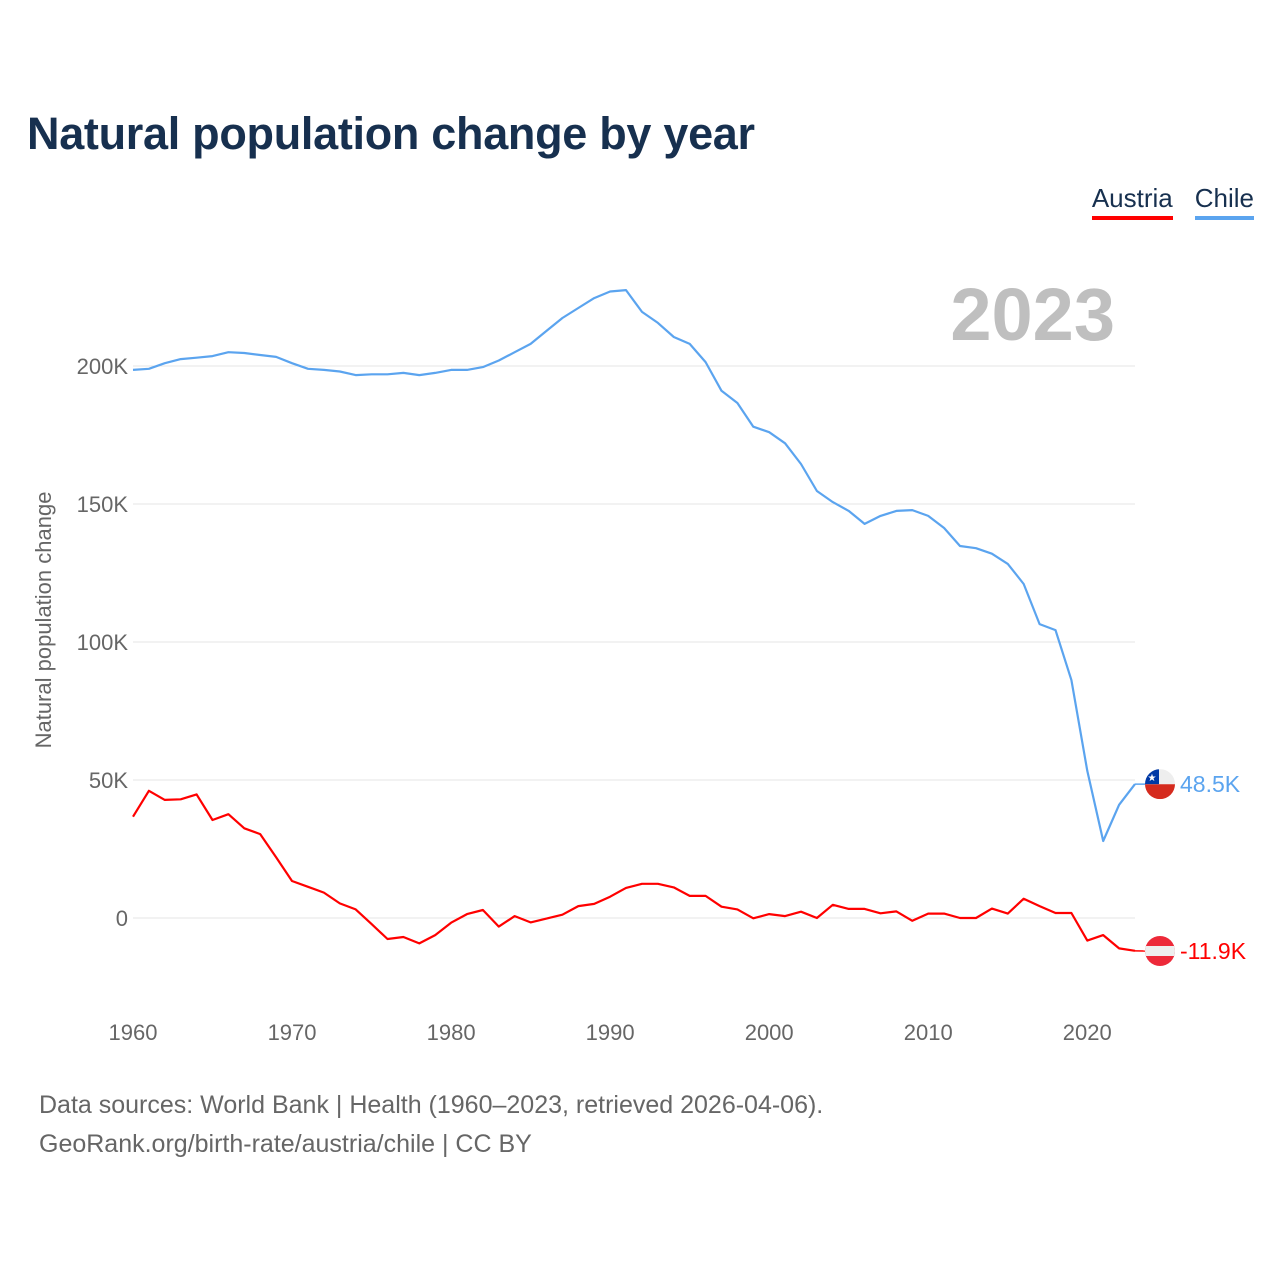 This screenshot has height=1280, width=1280. Describe the element at coordinates (1087, 1032) in the screenshot. I see `x-tick-label: 2020` at that location.